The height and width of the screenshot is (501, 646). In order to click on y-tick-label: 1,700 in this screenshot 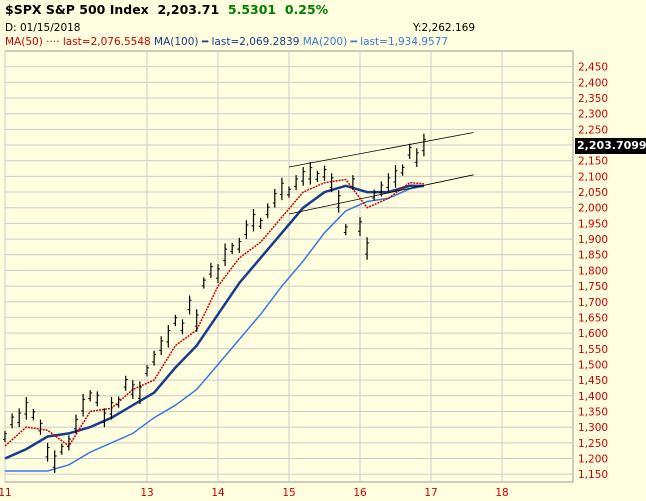, I will do `click(593, 303)`.